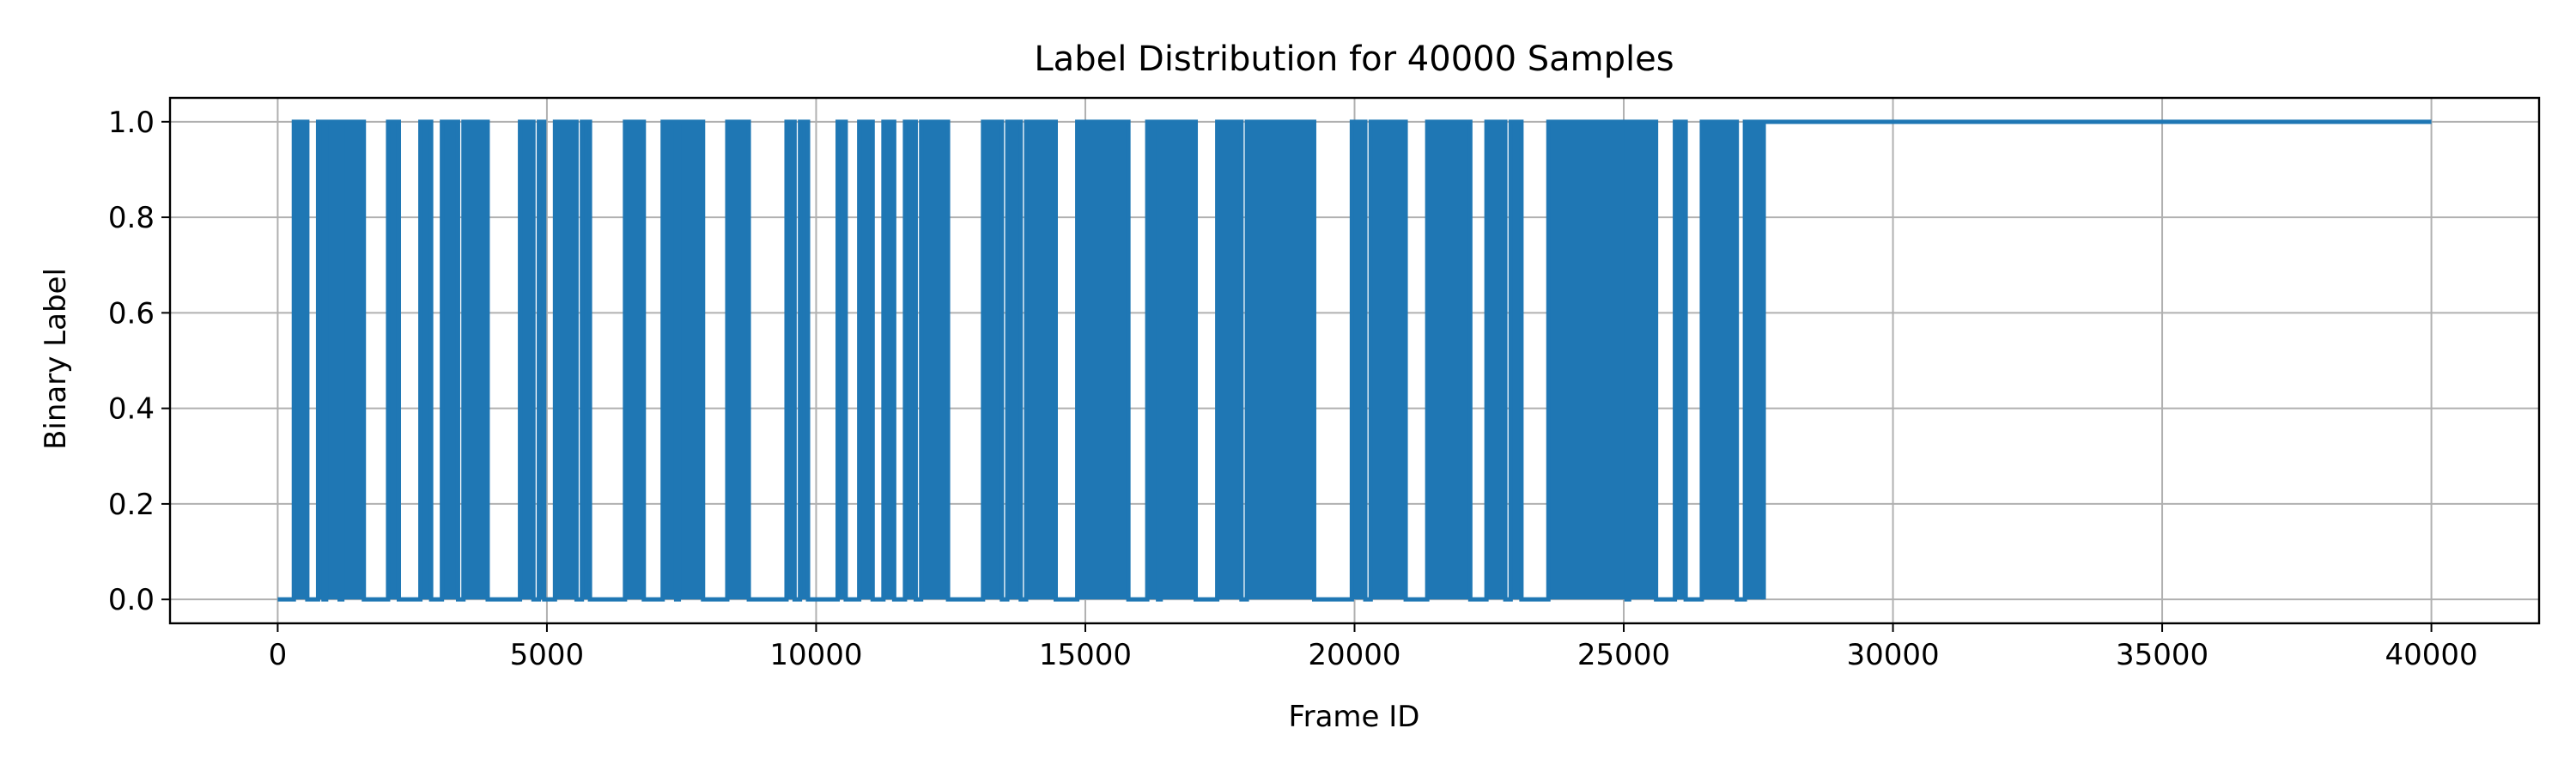 The width and height of the screenshot is (2576, 777). Describe the element at coordinates (132, 123) in the screenshot. I see `y-tick-label: 1.0` at that location.